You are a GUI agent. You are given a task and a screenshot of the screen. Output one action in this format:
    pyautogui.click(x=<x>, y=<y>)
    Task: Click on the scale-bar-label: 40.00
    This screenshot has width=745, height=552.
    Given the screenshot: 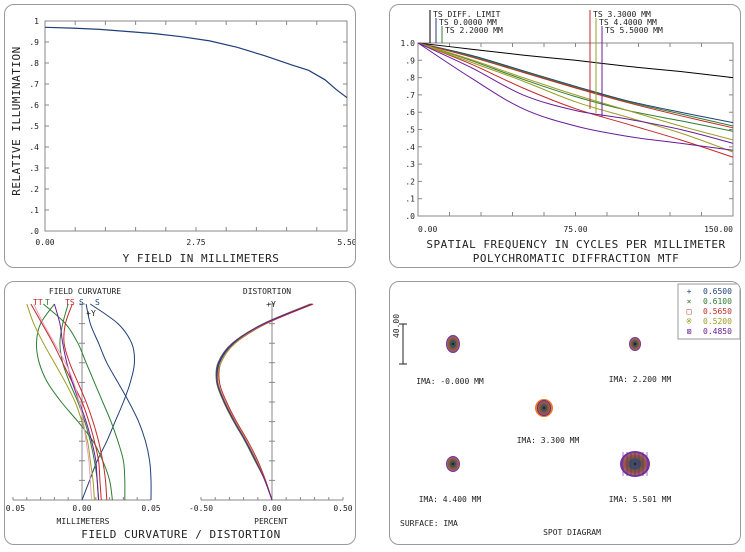 What is the action you would take?
    pyautogui.click(x=396, y=326)
    